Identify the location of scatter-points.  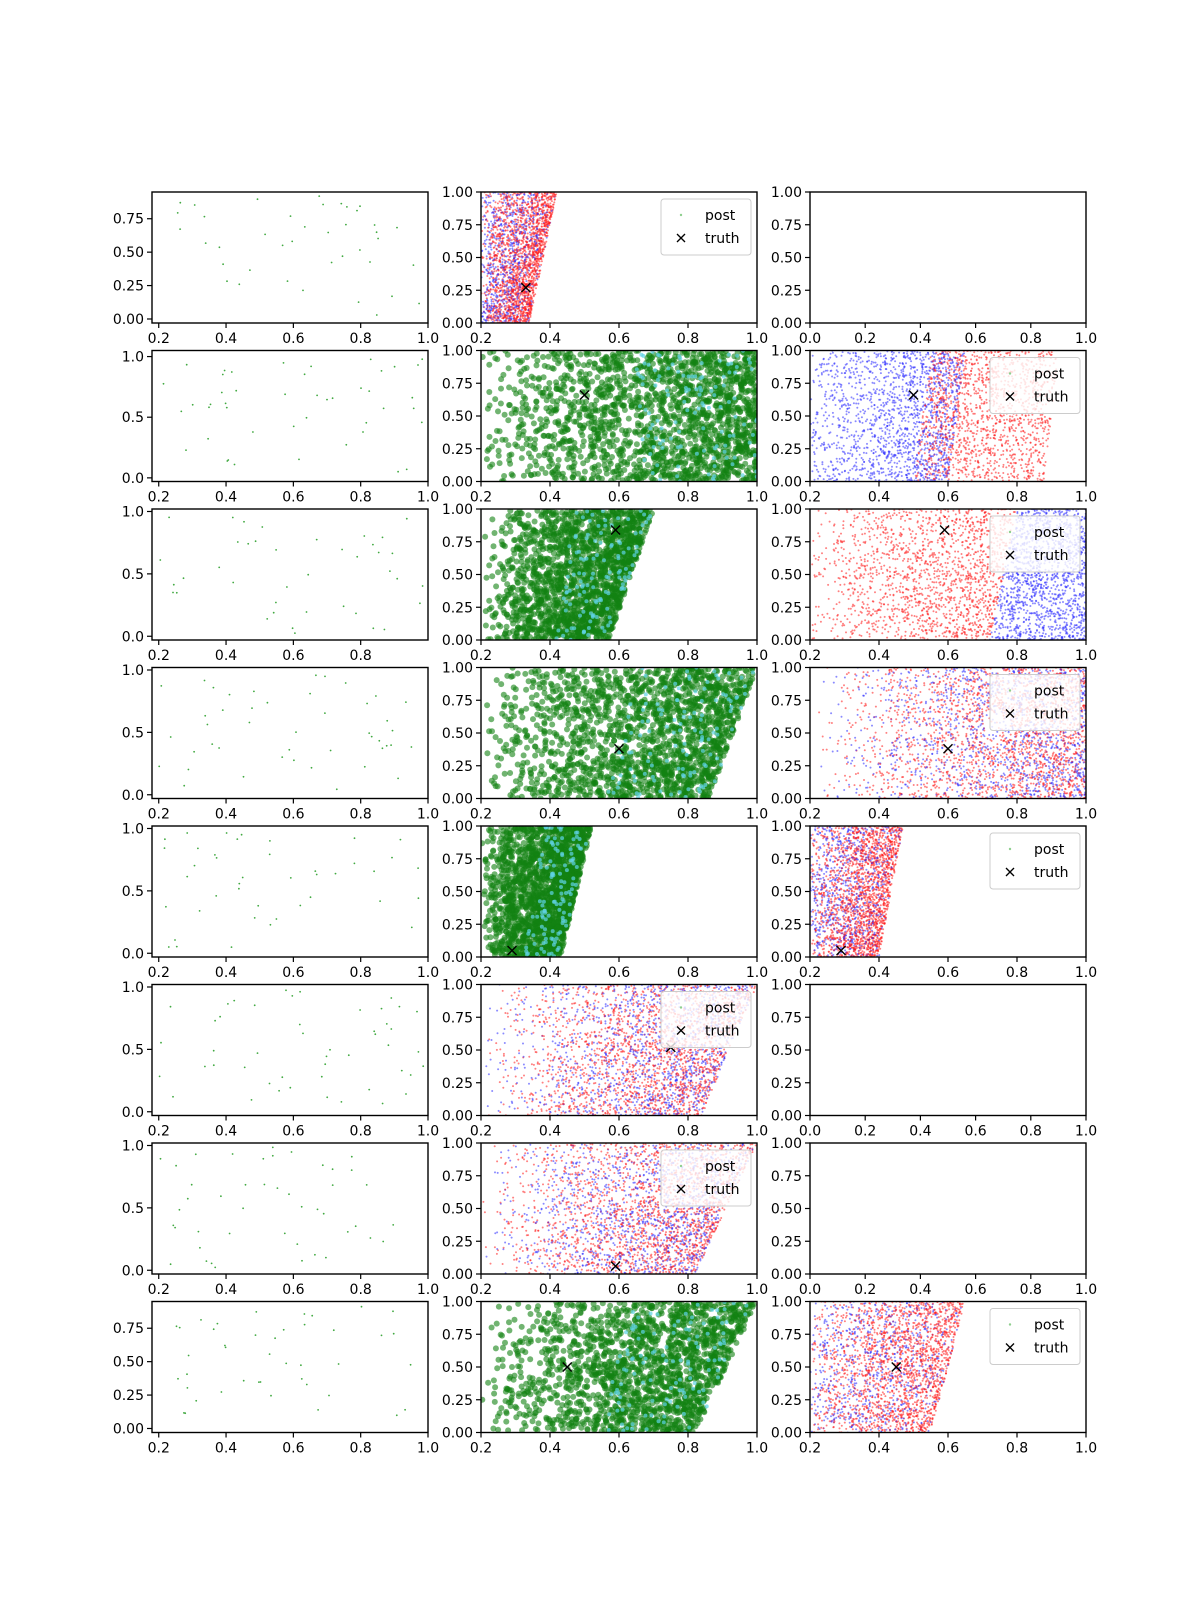
(298, 255).